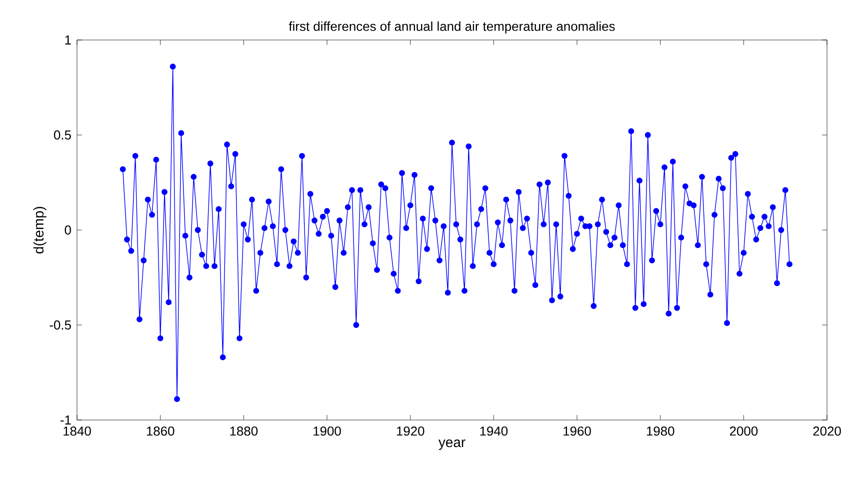 This screenshot has height=484, width=846. Describe the element at coordinates (60, 325) in the screenshot. I see `y-tick-label: -0.5` at that location.